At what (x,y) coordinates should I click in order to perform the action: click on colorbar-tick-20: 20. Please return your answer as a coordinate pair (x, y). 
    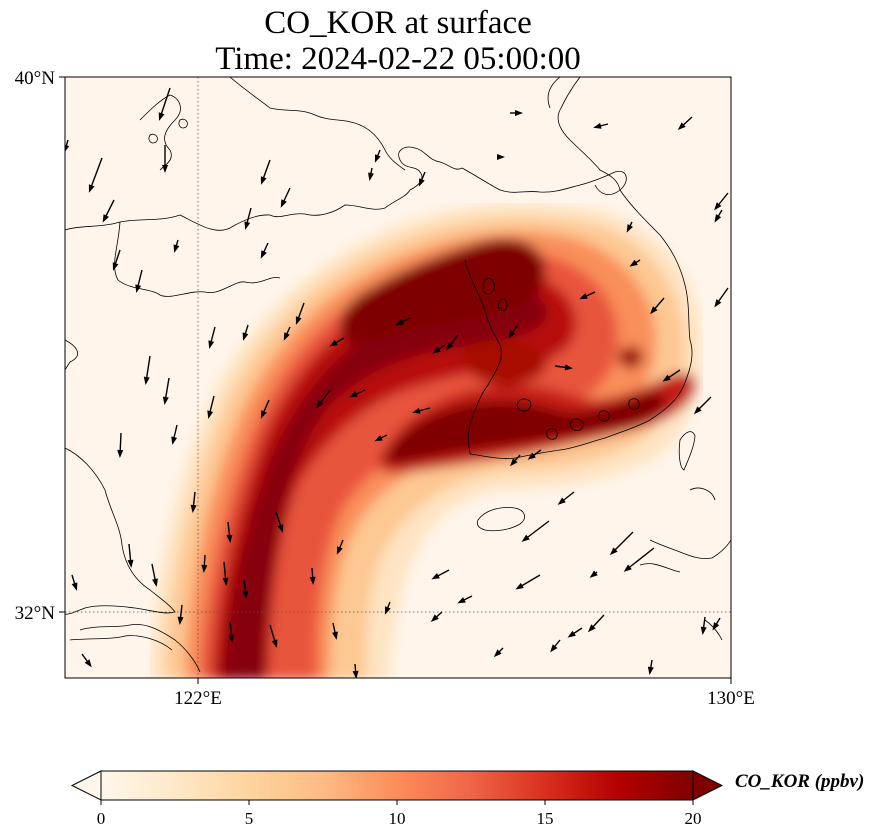
    Looking at the image, I should click on (693, 818).